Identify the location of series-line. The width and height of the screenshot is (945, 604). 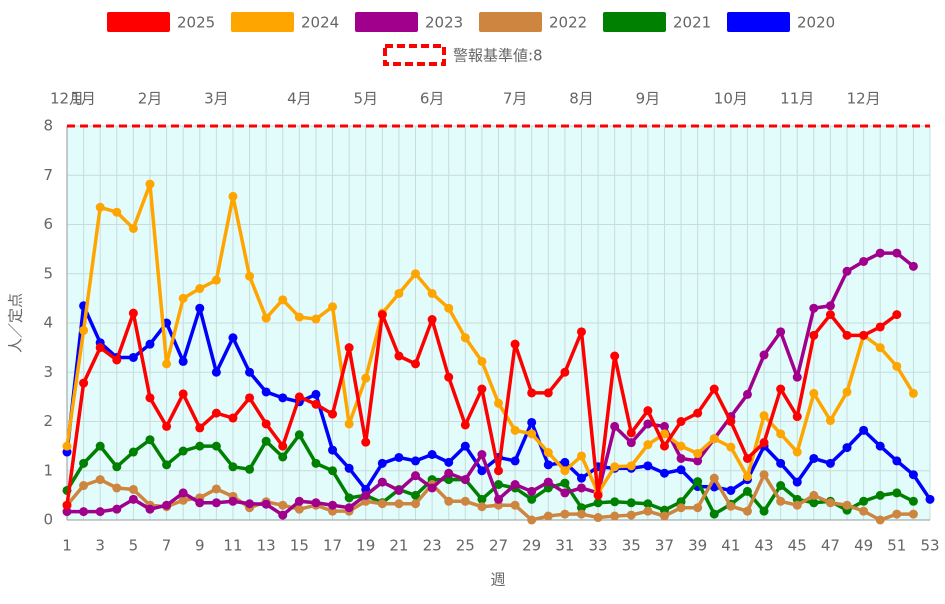
(489, 497).